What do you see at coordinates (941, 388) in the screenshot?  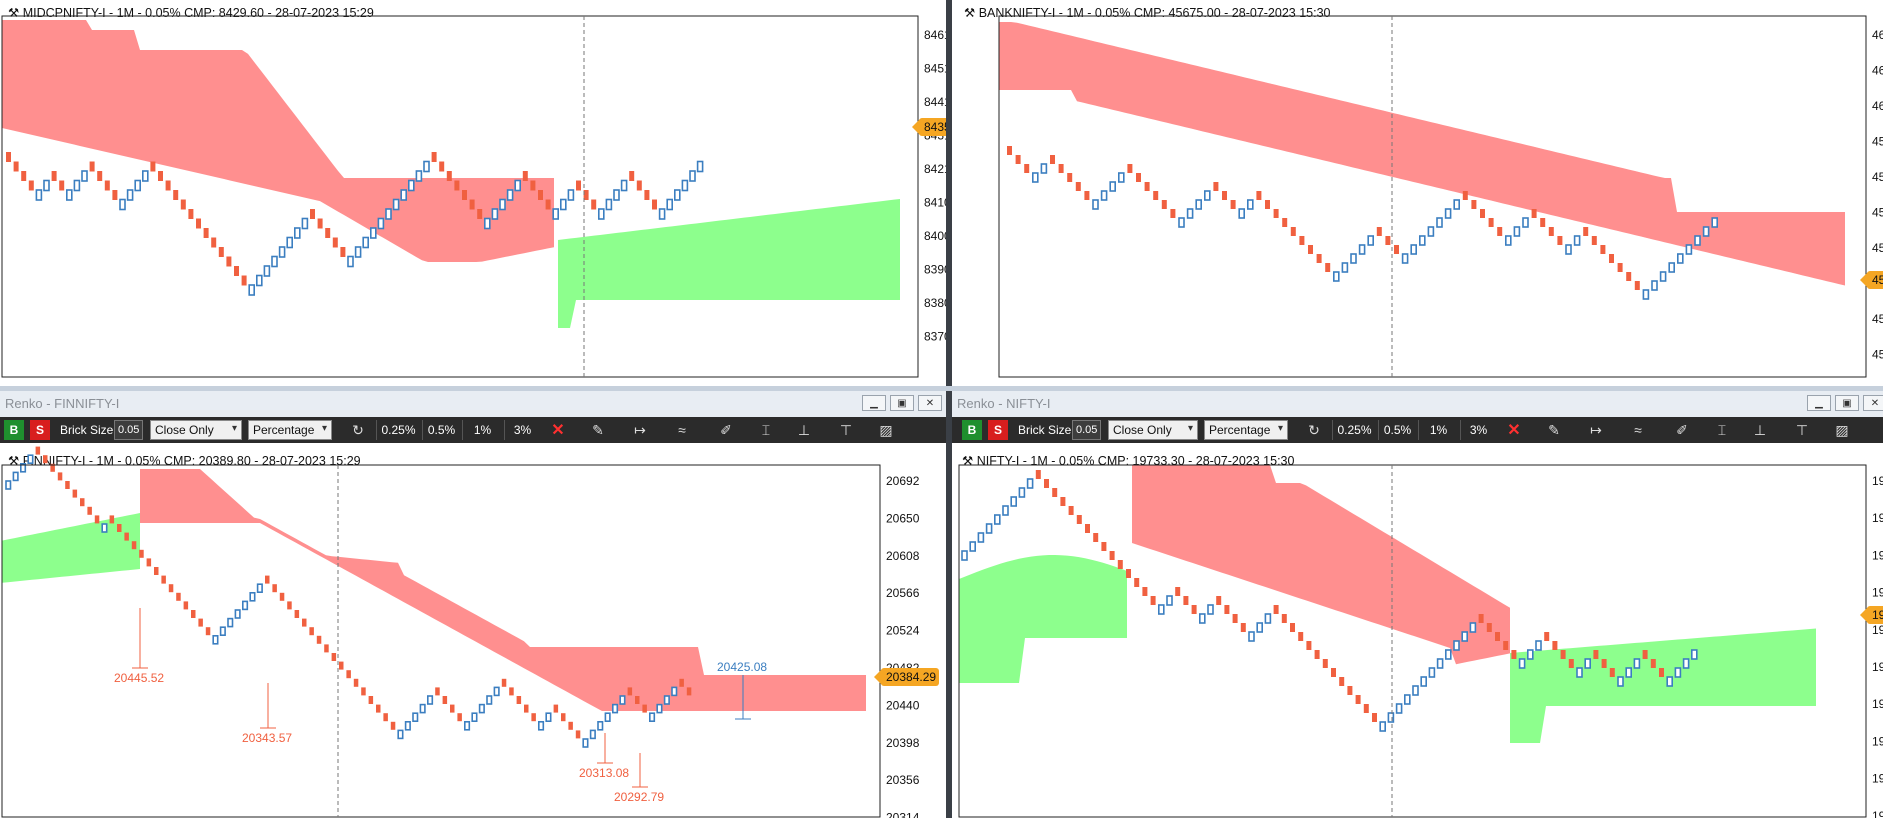 I see `horizontal-splitter` at bounding box center [941, 388].